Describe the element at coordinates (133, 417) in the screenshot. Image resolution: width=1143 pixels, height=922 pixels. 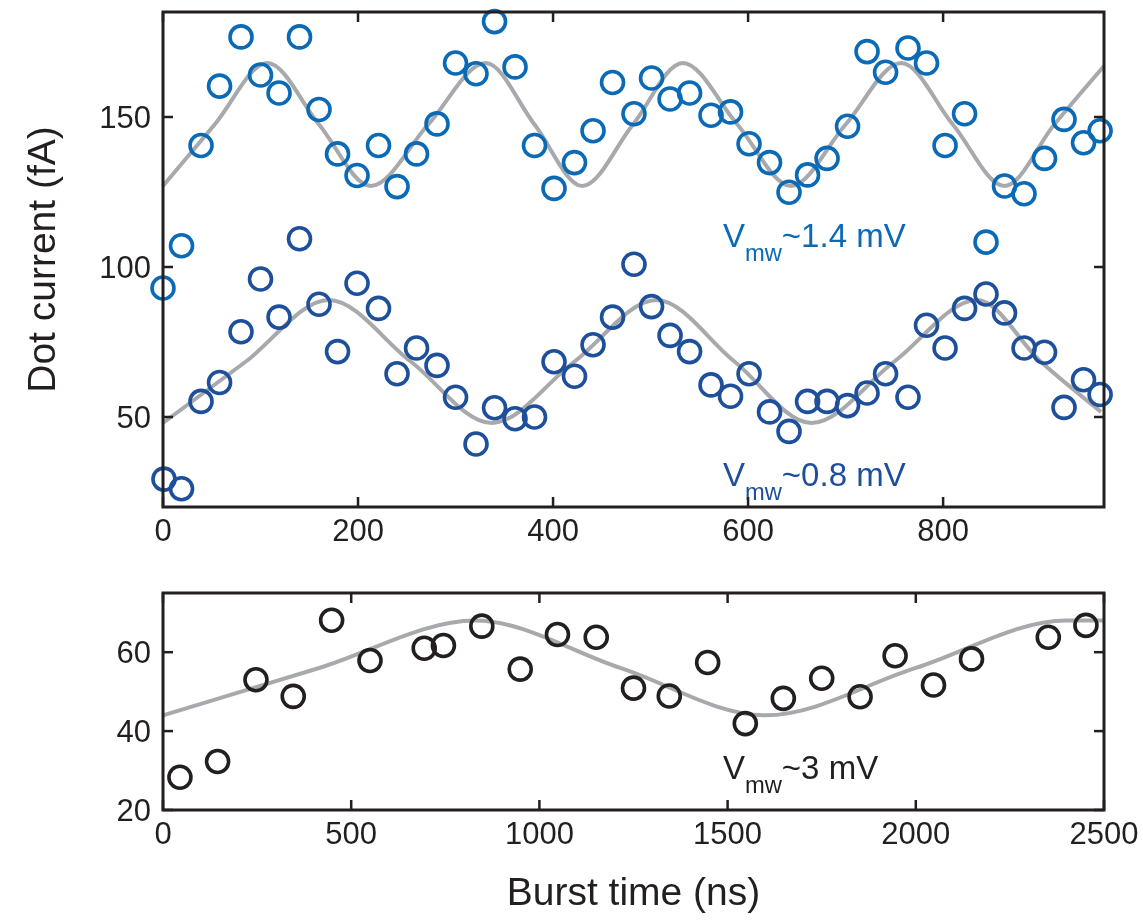
I see `y-tick-label: 50` at that location.